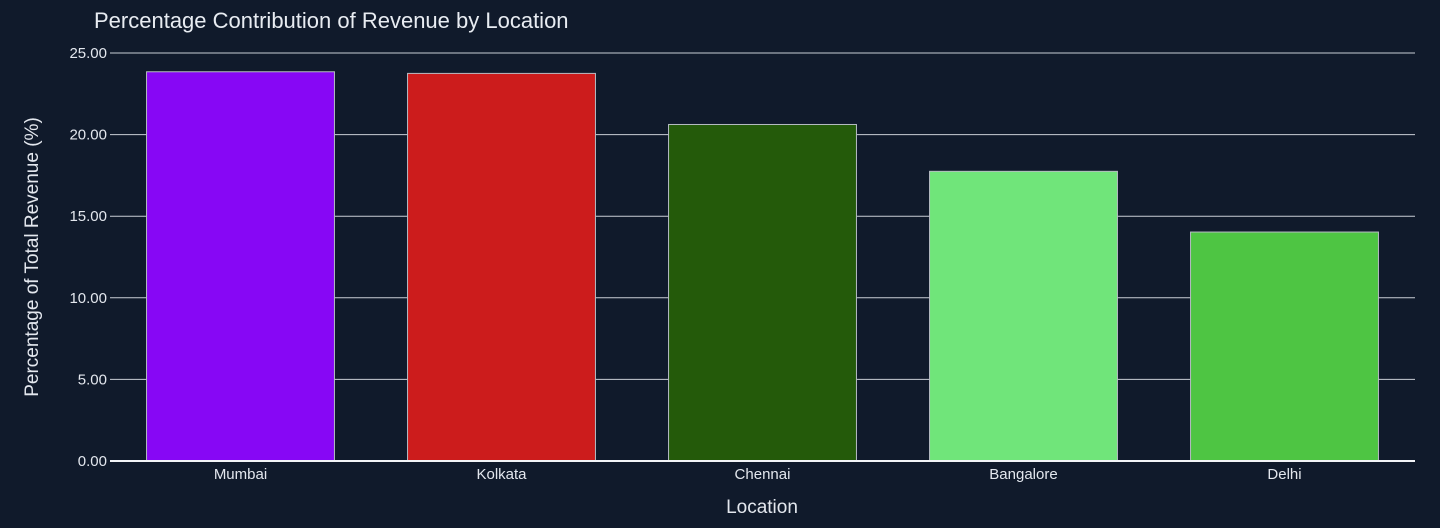 This screenshot has height=528, width=1440. I want to click on y-tick-label: 5.00, so click(92, 379).